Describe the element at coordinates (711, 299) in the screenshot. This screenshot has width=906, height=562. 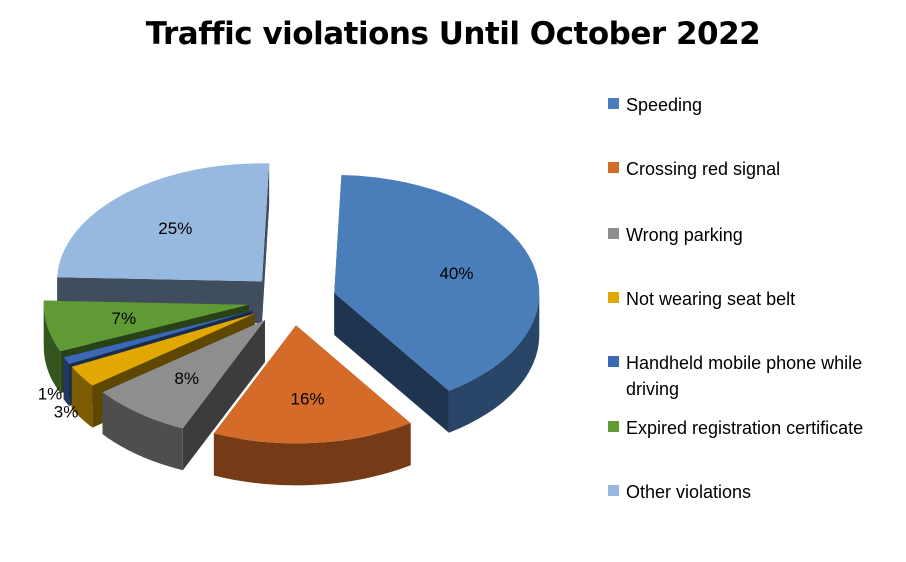
I see `legend-label: Not wearing seat belt` at that location.